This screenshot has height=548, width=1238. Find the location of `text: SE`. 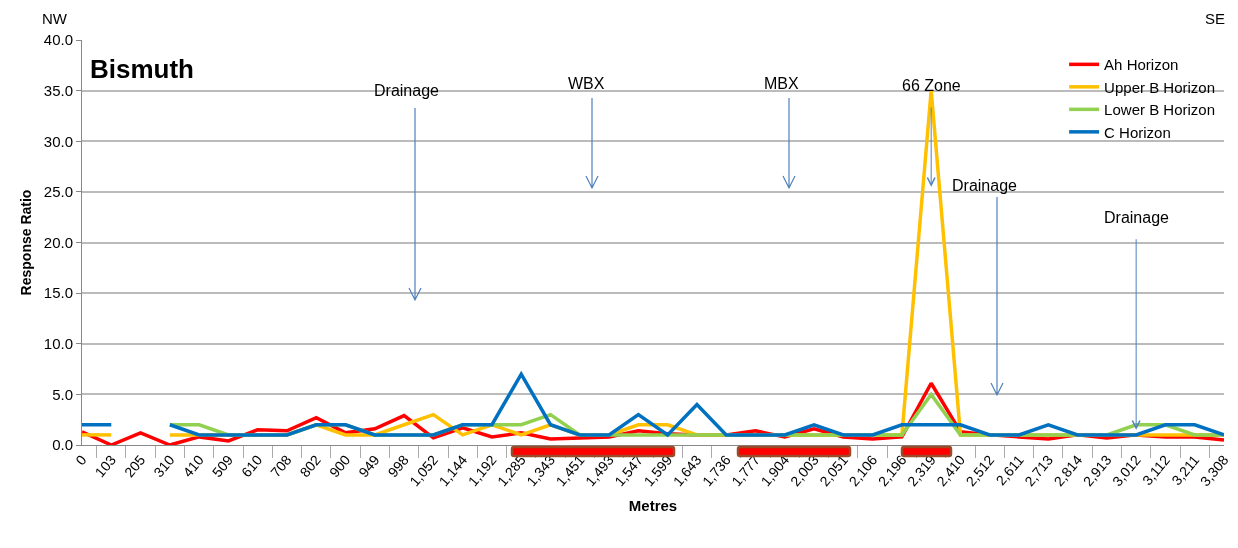

text: SE is located at coordinates (1215, 18).